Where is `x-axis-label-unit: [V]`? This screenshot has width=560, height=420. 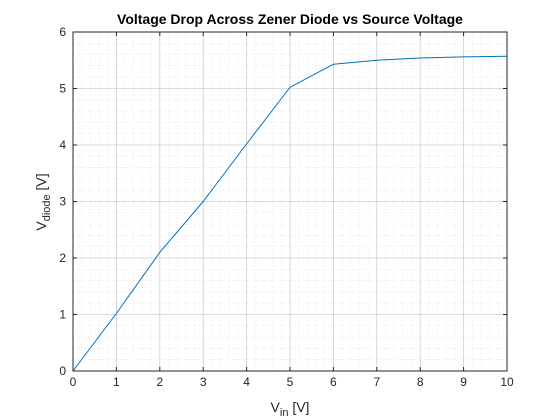
x-axis-label-unit: [V] is located at coordinates (298, 407).